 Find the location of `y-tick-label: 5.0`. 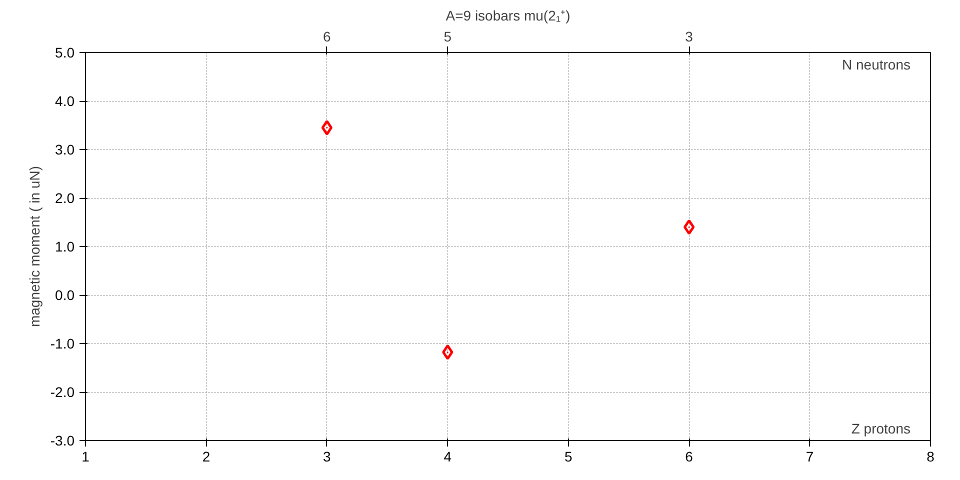

y-tick-label: 5.0 is located at coordinates (65, 52).